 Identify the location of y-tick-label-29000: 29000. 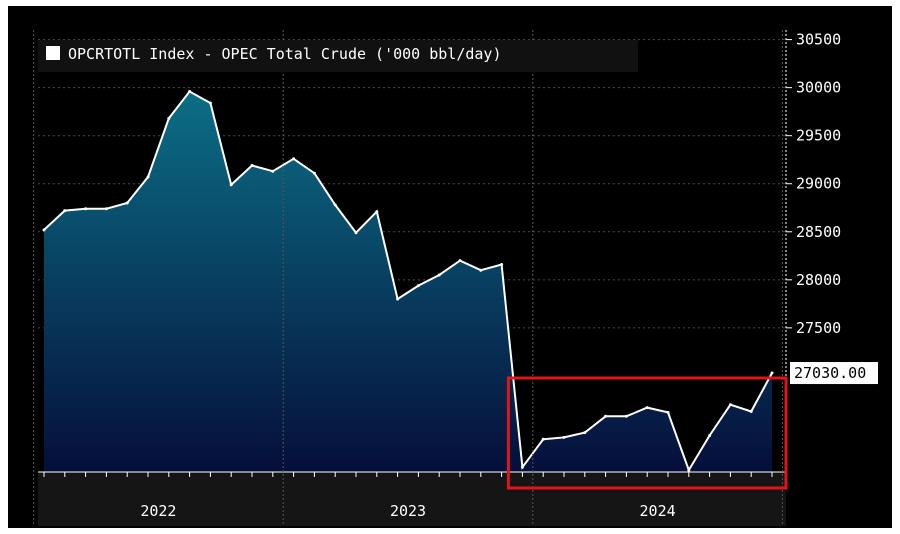
(818, 184).